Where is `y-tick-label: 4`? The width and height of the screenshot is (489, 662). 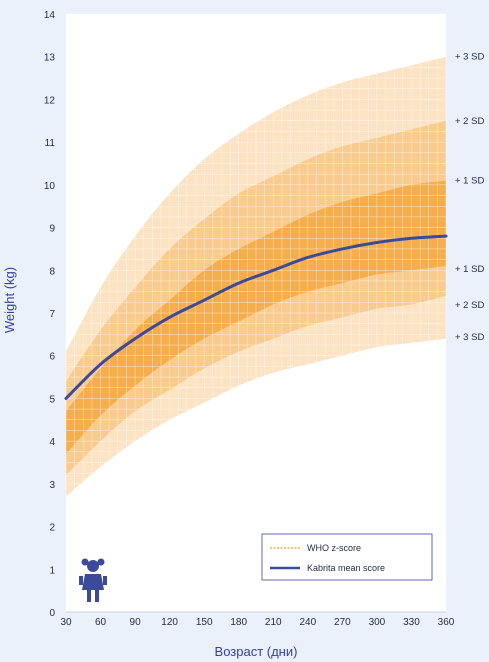
y-tick-label: 4 is located at coordinates (52, 442).